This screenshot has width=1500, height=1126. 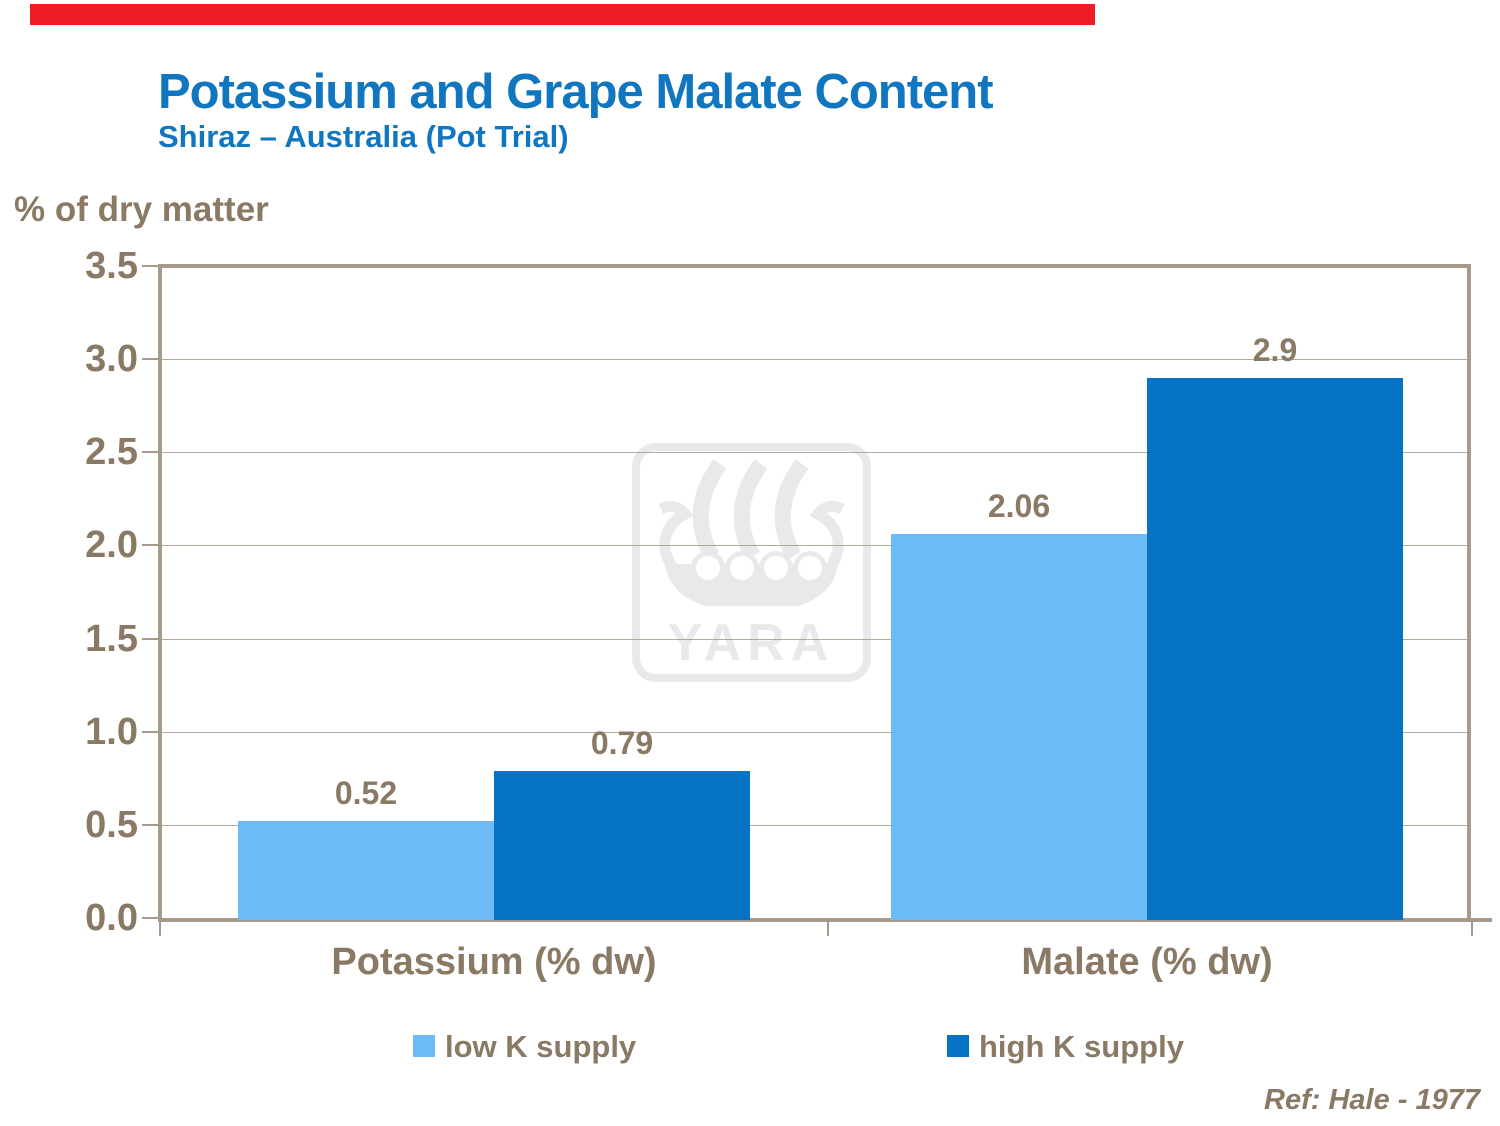 I want to click on y-tick-label: 3.5, so click(x=111, y=266).